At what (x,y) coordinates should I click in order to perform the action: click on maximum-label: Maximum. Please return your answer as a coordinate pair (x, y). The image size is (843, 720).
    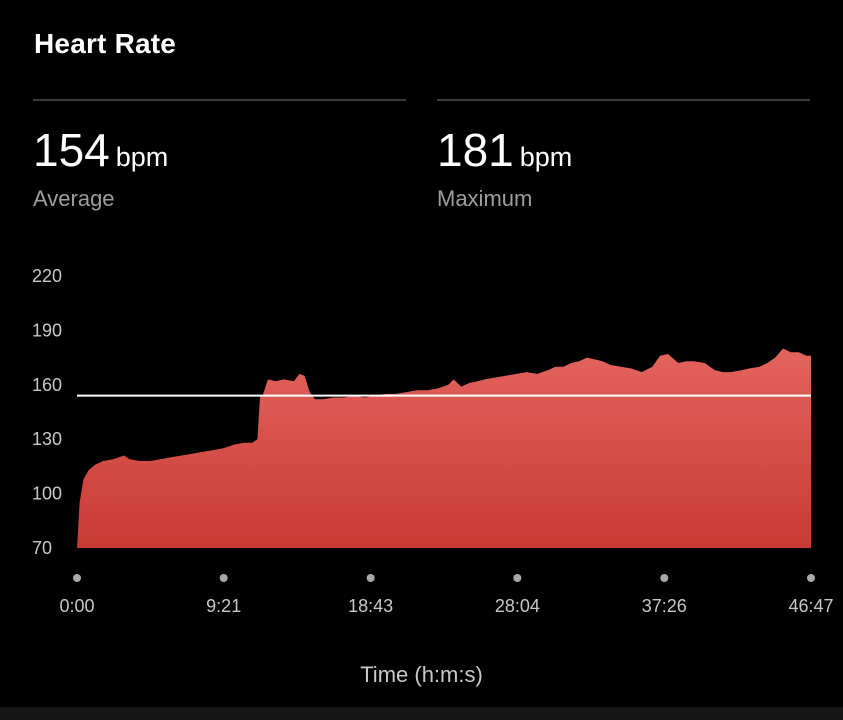
    Looking at the image, I should click on (485, 198).